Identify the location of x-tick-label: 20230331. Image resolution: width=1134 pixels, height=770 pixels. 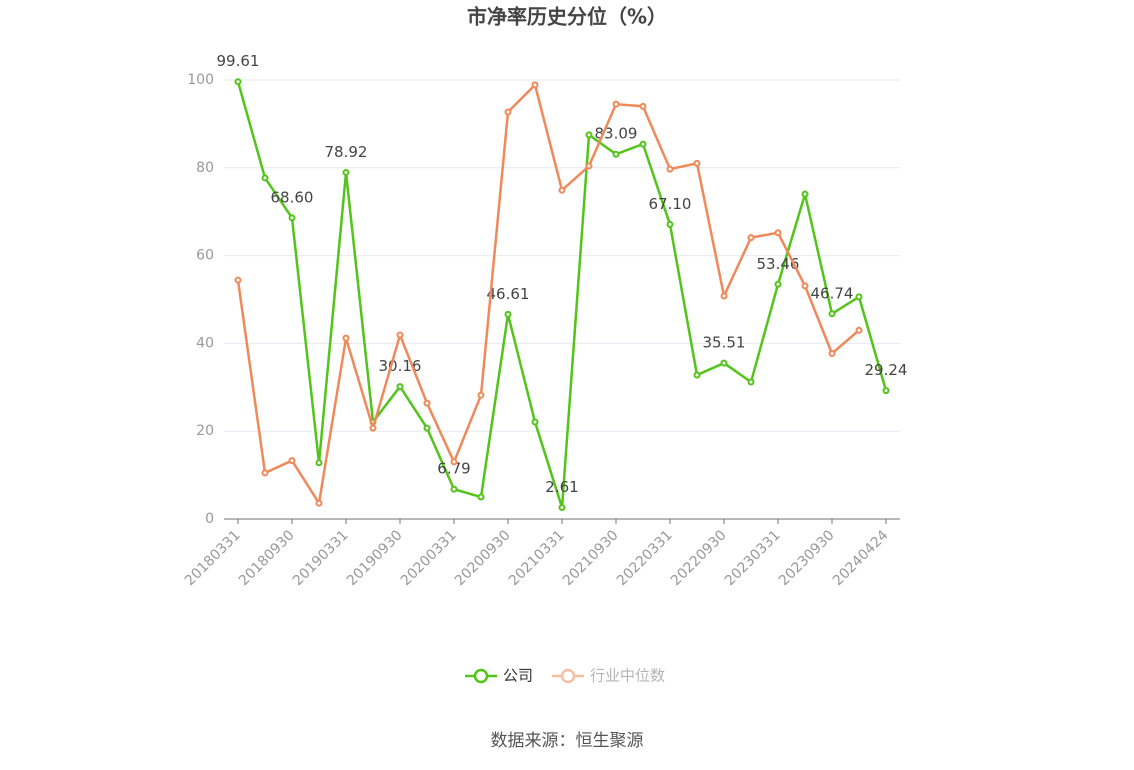
(753, 558).